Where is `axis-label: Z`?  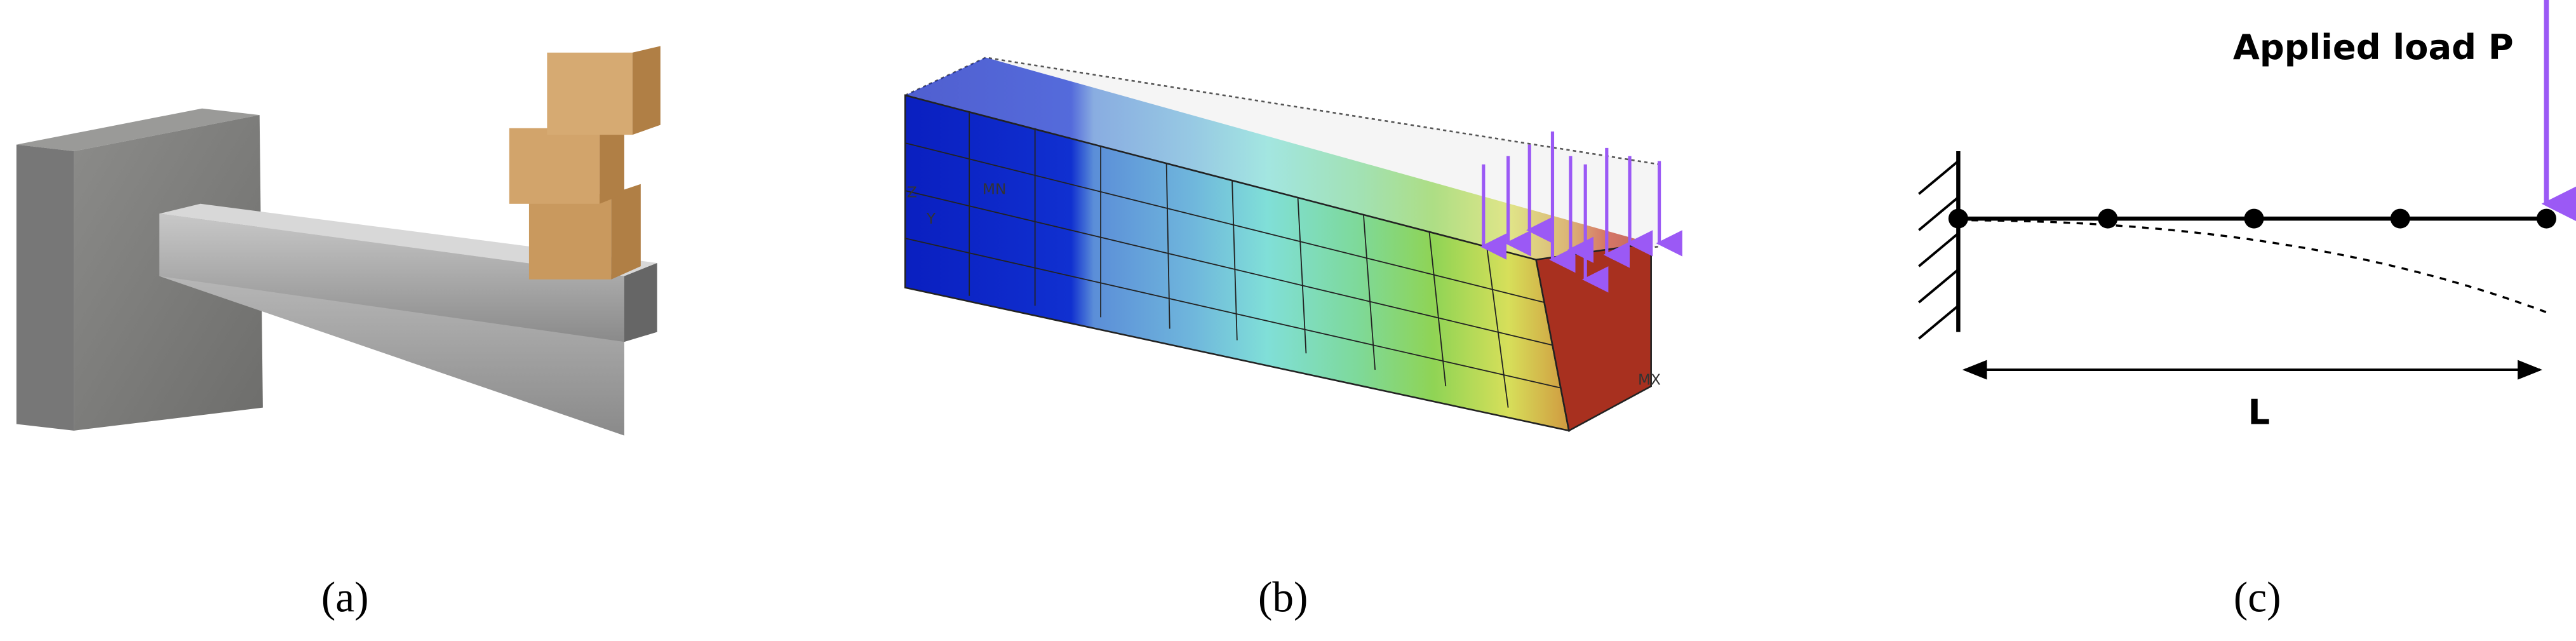 axis-label: Z is located at coordinates (912, 192).